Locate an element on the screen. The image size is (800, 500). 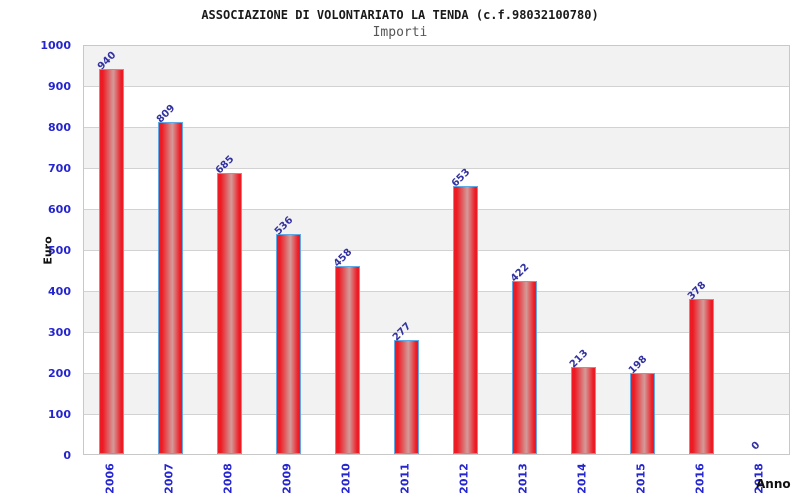
x-tick-label-2016: 2016 is located at coordinates (700, 478).